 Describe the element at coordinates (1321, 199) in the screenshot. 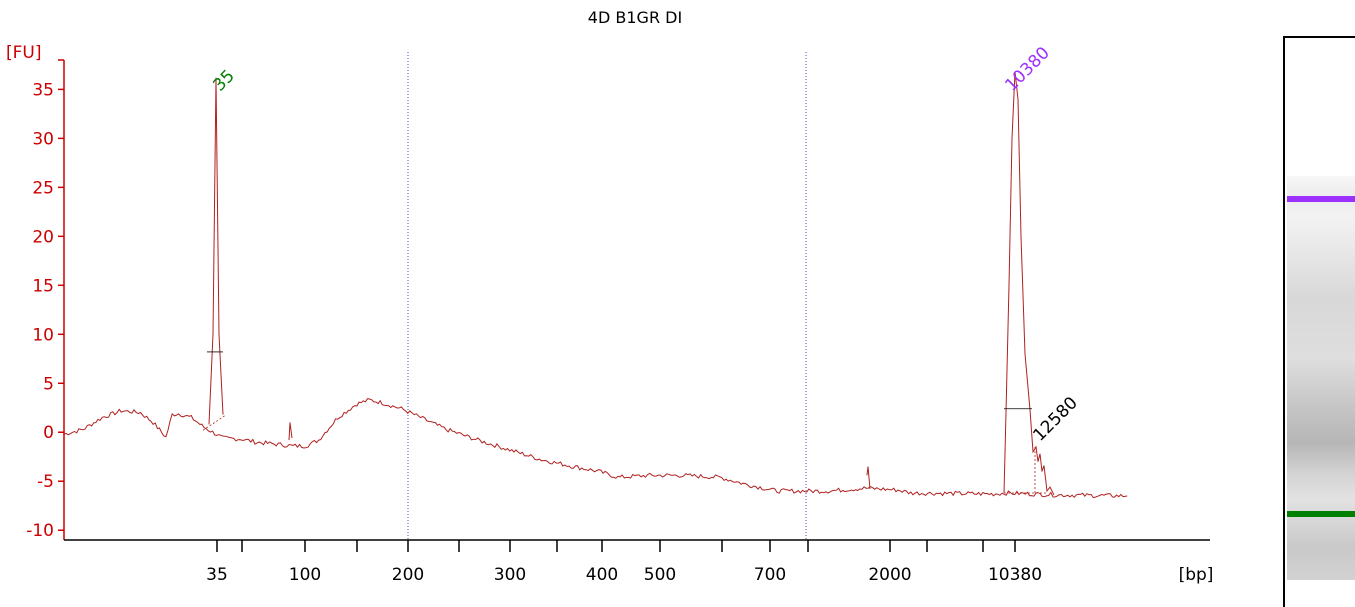

I see `upper-marker-band` at that location.